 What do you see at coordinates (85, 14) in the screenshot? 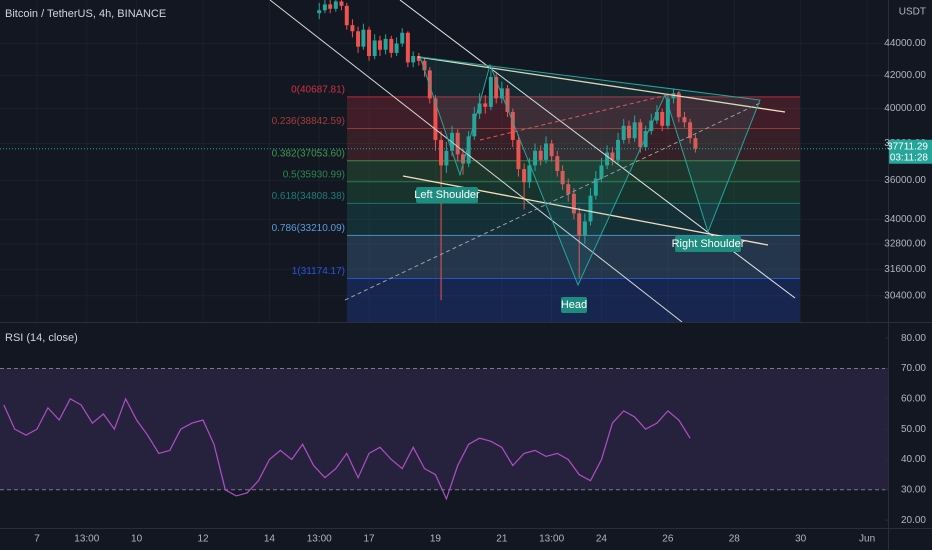
I see `chart-title: Bitcoin / TetherUS, 4h, BINANCE` at bounding box center [85, 14].